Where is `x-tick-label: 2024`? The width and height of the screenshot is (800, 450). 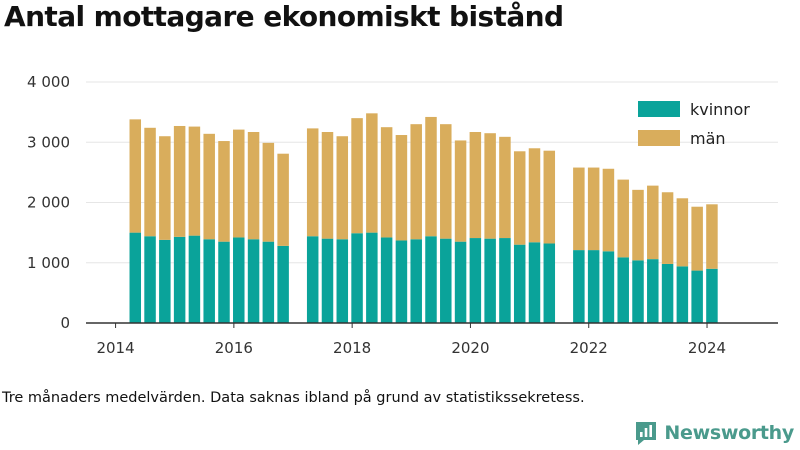
x-tick-label: 2024 is located at coordinates (707, 348).